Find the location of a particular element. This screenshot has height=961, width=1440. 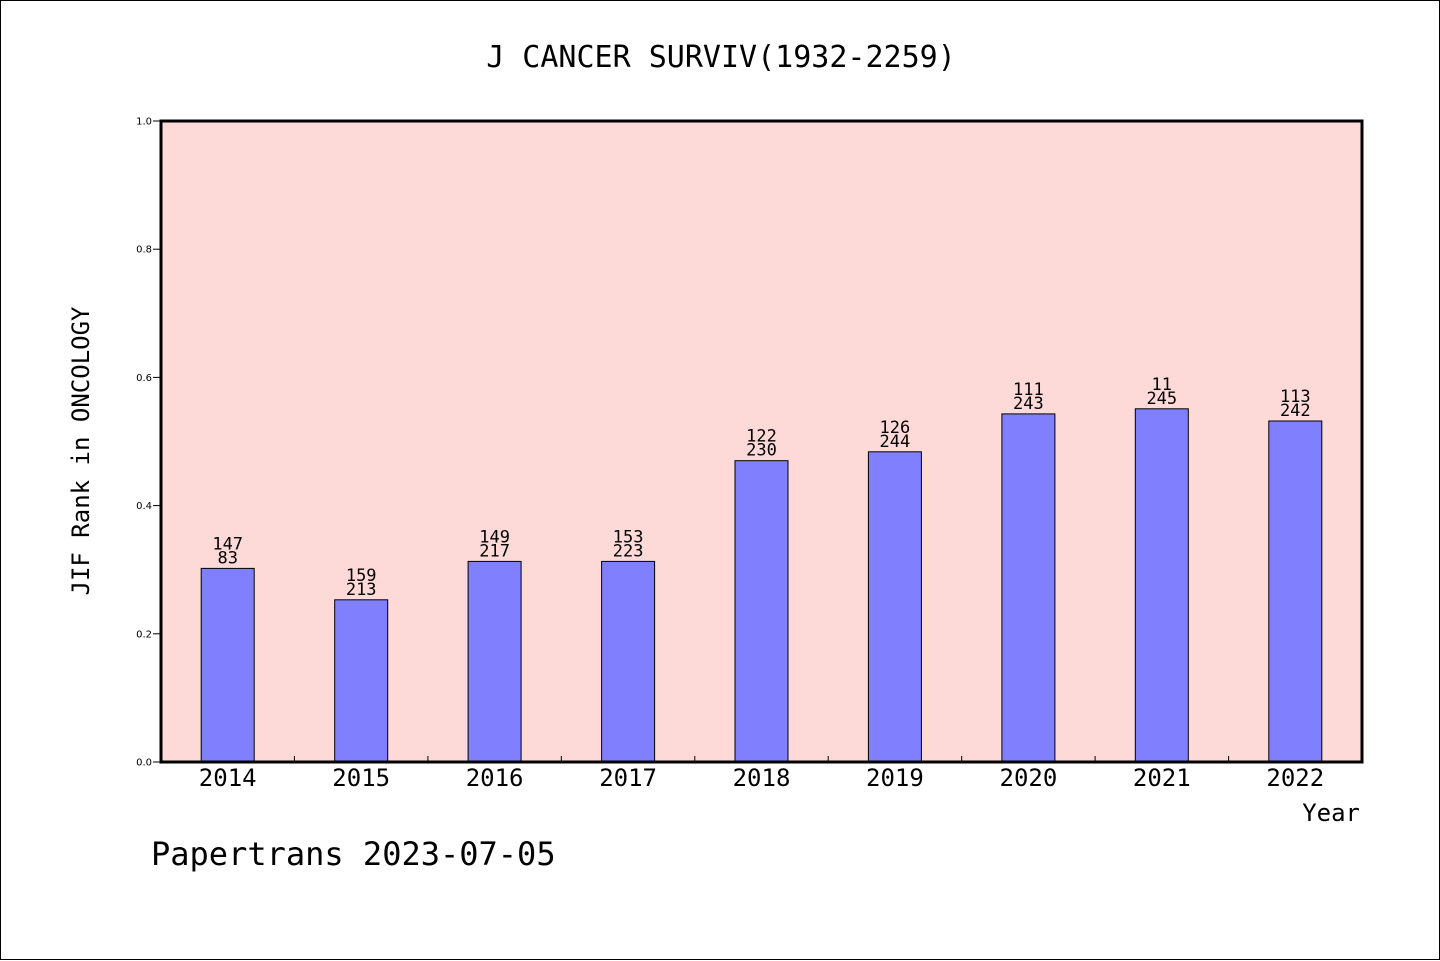

y-tick-label: 0.2 is located at coordinates (144, 634).